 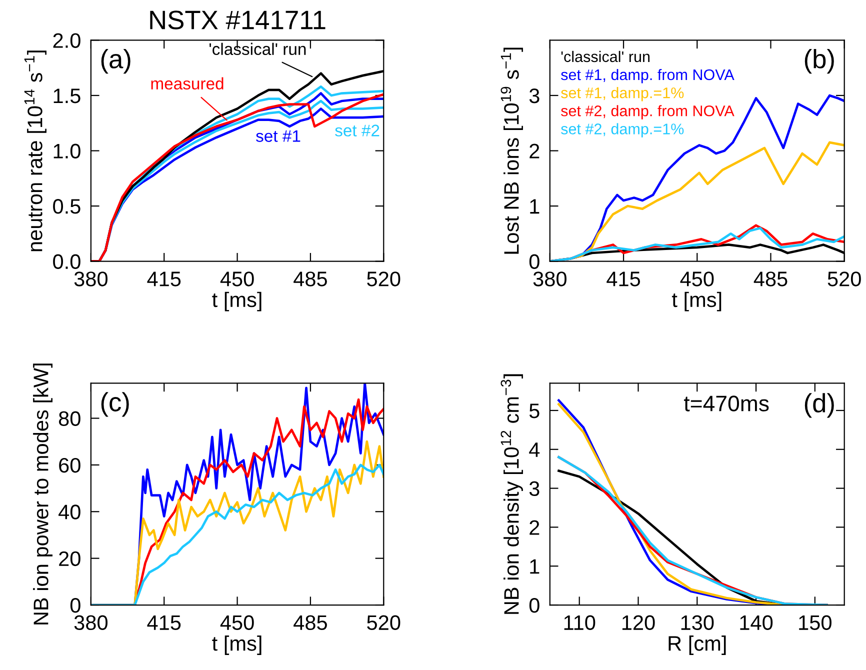 I want to click on y-tick-label: 1.0, so click(x=67, y=151).